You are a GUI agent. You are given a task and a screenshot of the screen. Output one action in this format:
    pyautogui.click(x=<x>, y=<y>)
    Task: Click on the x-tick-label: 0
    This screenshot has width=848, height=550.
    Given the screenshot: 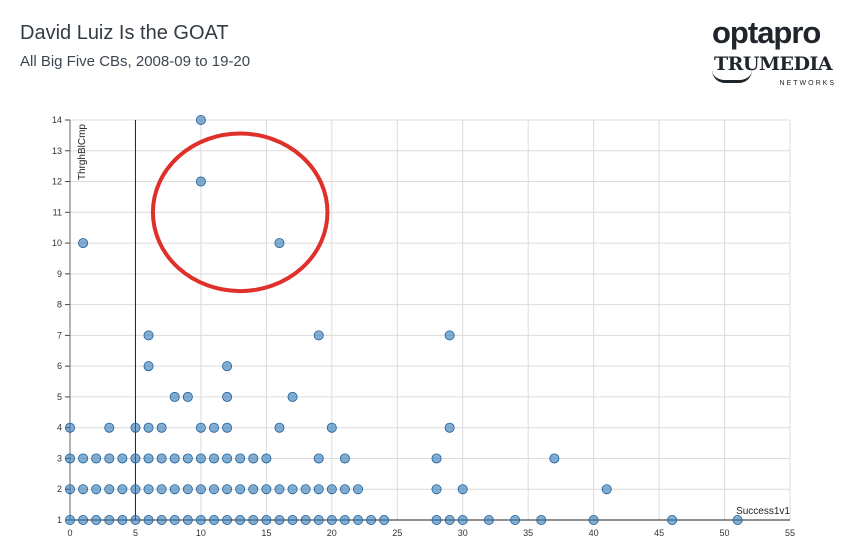 What is the action you would take?
    pyautogui.click(x=69, y=533)
    